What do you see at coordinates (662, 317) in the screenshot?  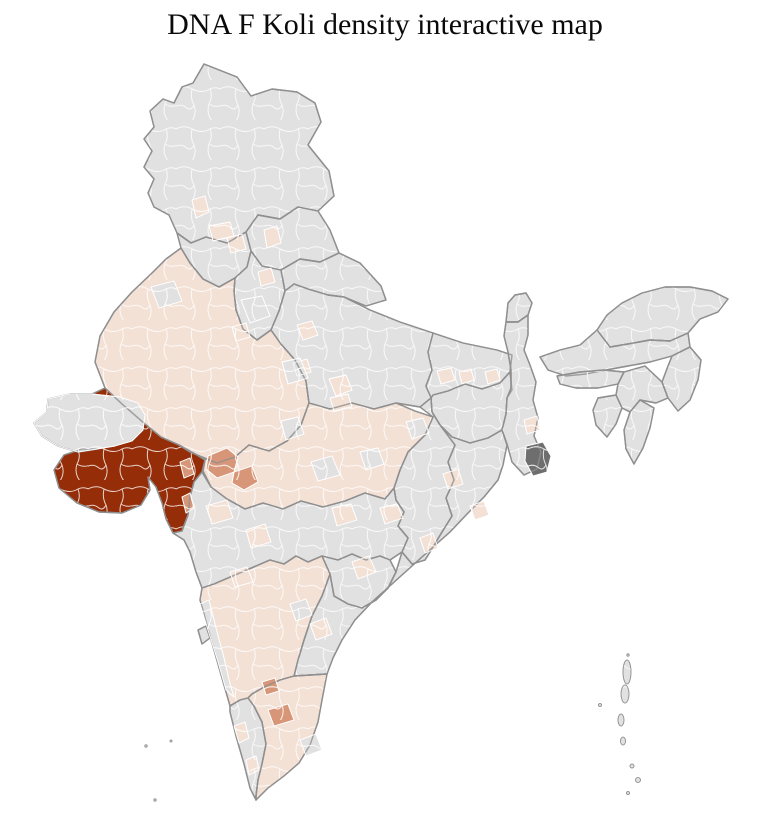 I see `state-arunachal-pradesh` at bounding box center [662, 317].